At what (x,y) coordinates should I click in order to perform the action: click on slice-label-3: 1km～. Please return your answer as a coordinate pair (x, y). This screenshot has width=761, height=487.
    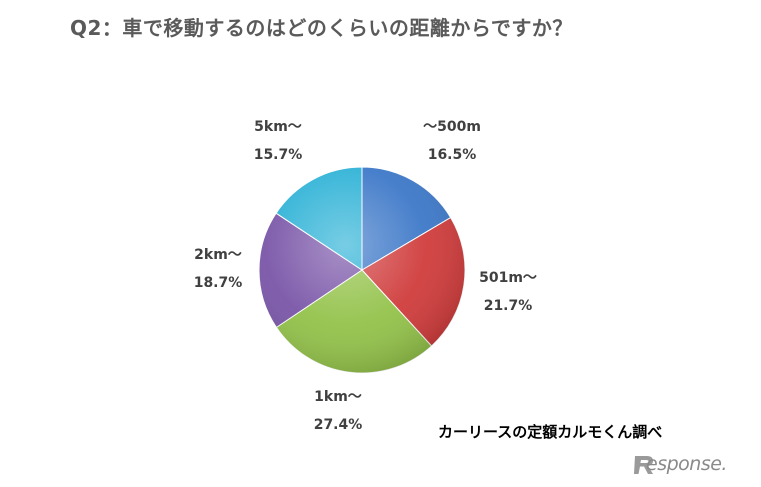
    Looking at the image, I should click on (338, 397).